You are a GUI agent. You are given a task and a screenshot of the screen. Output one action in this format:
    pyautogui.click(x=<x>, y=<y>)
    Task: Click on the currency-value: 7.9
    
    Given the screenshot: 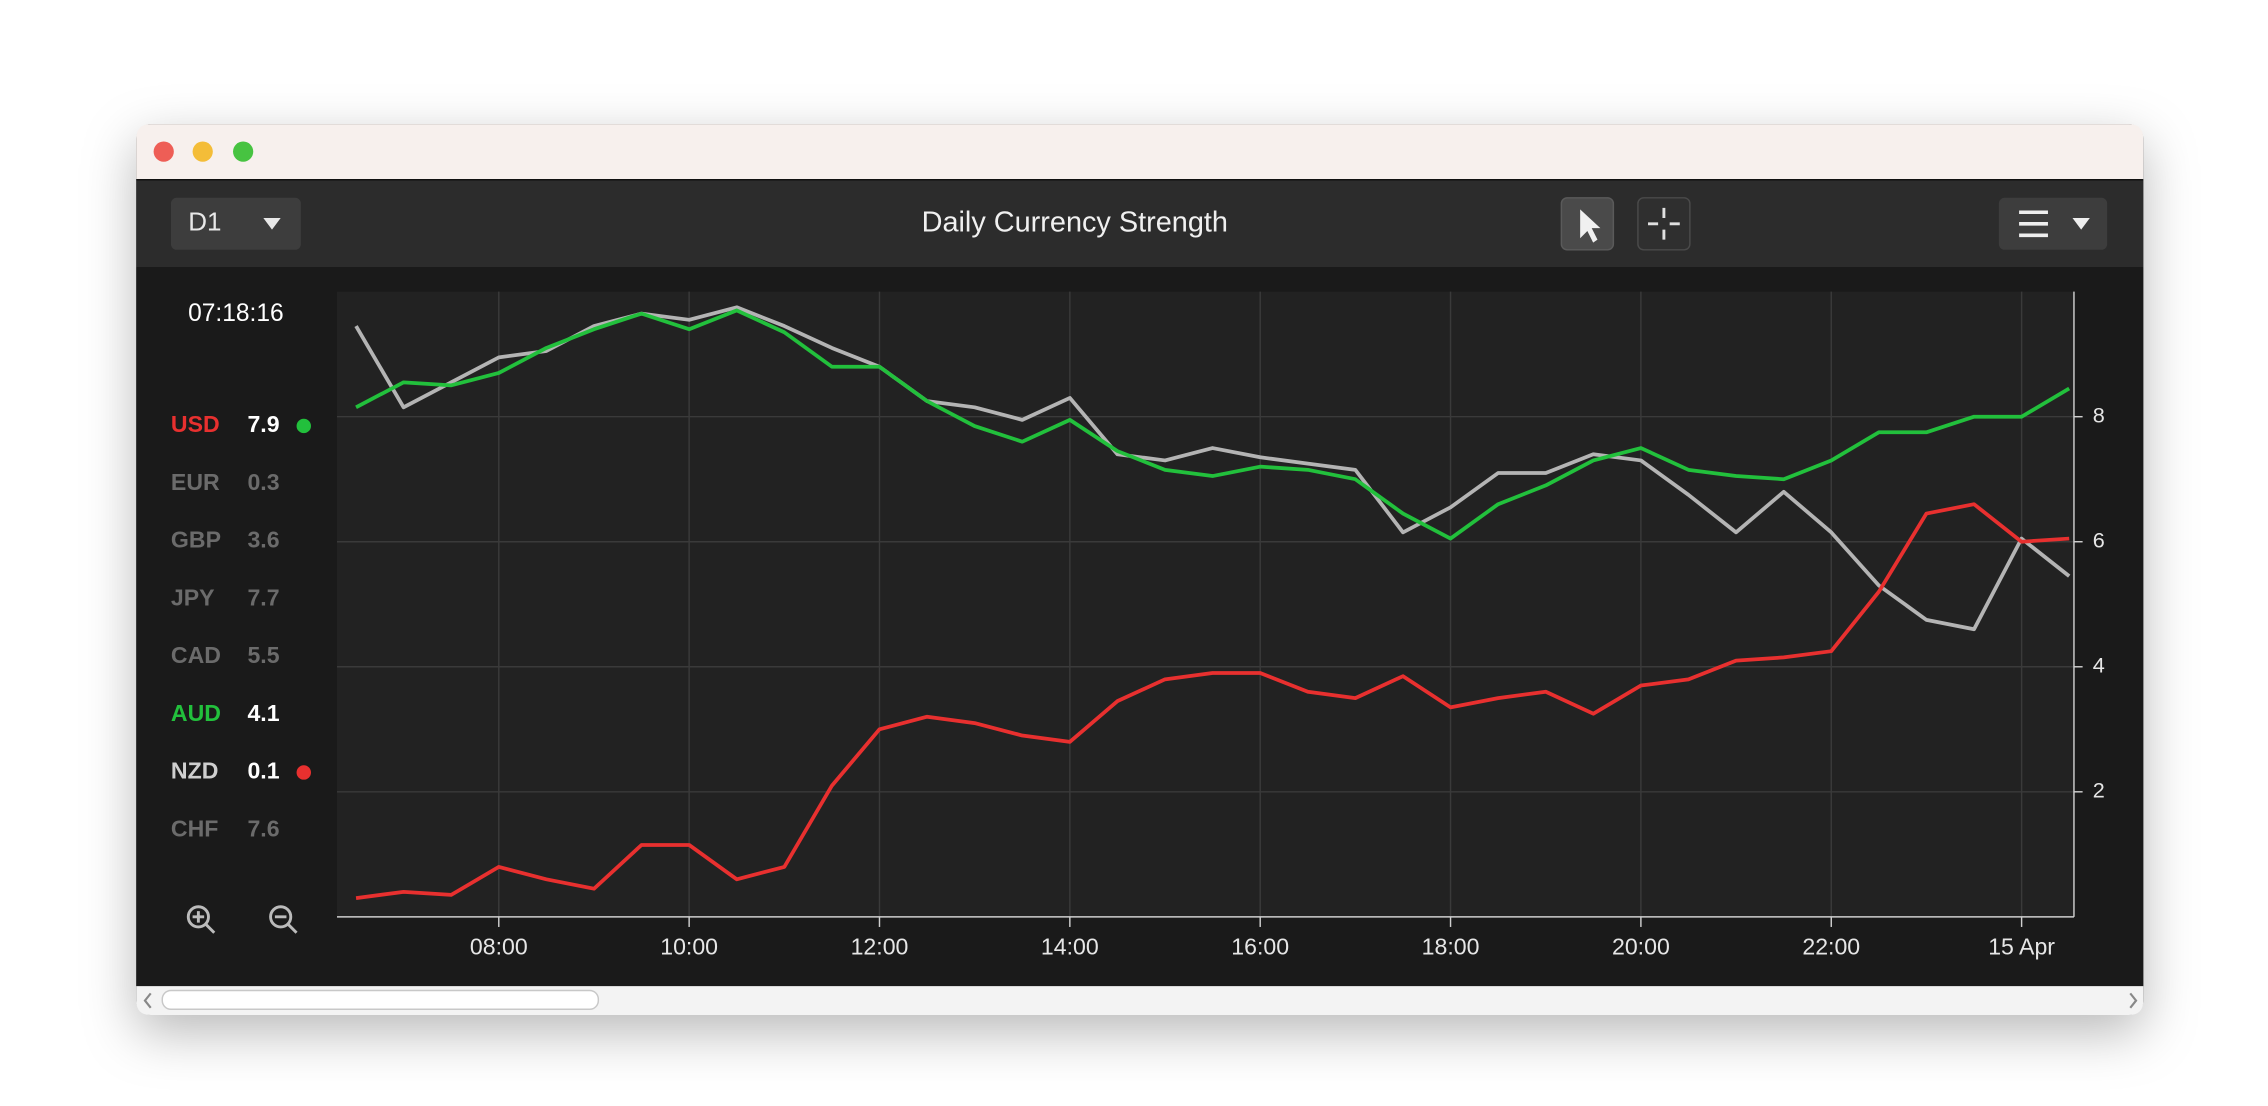 What is the action you would take?
    pyautogui.click(x=263, y=424)
    